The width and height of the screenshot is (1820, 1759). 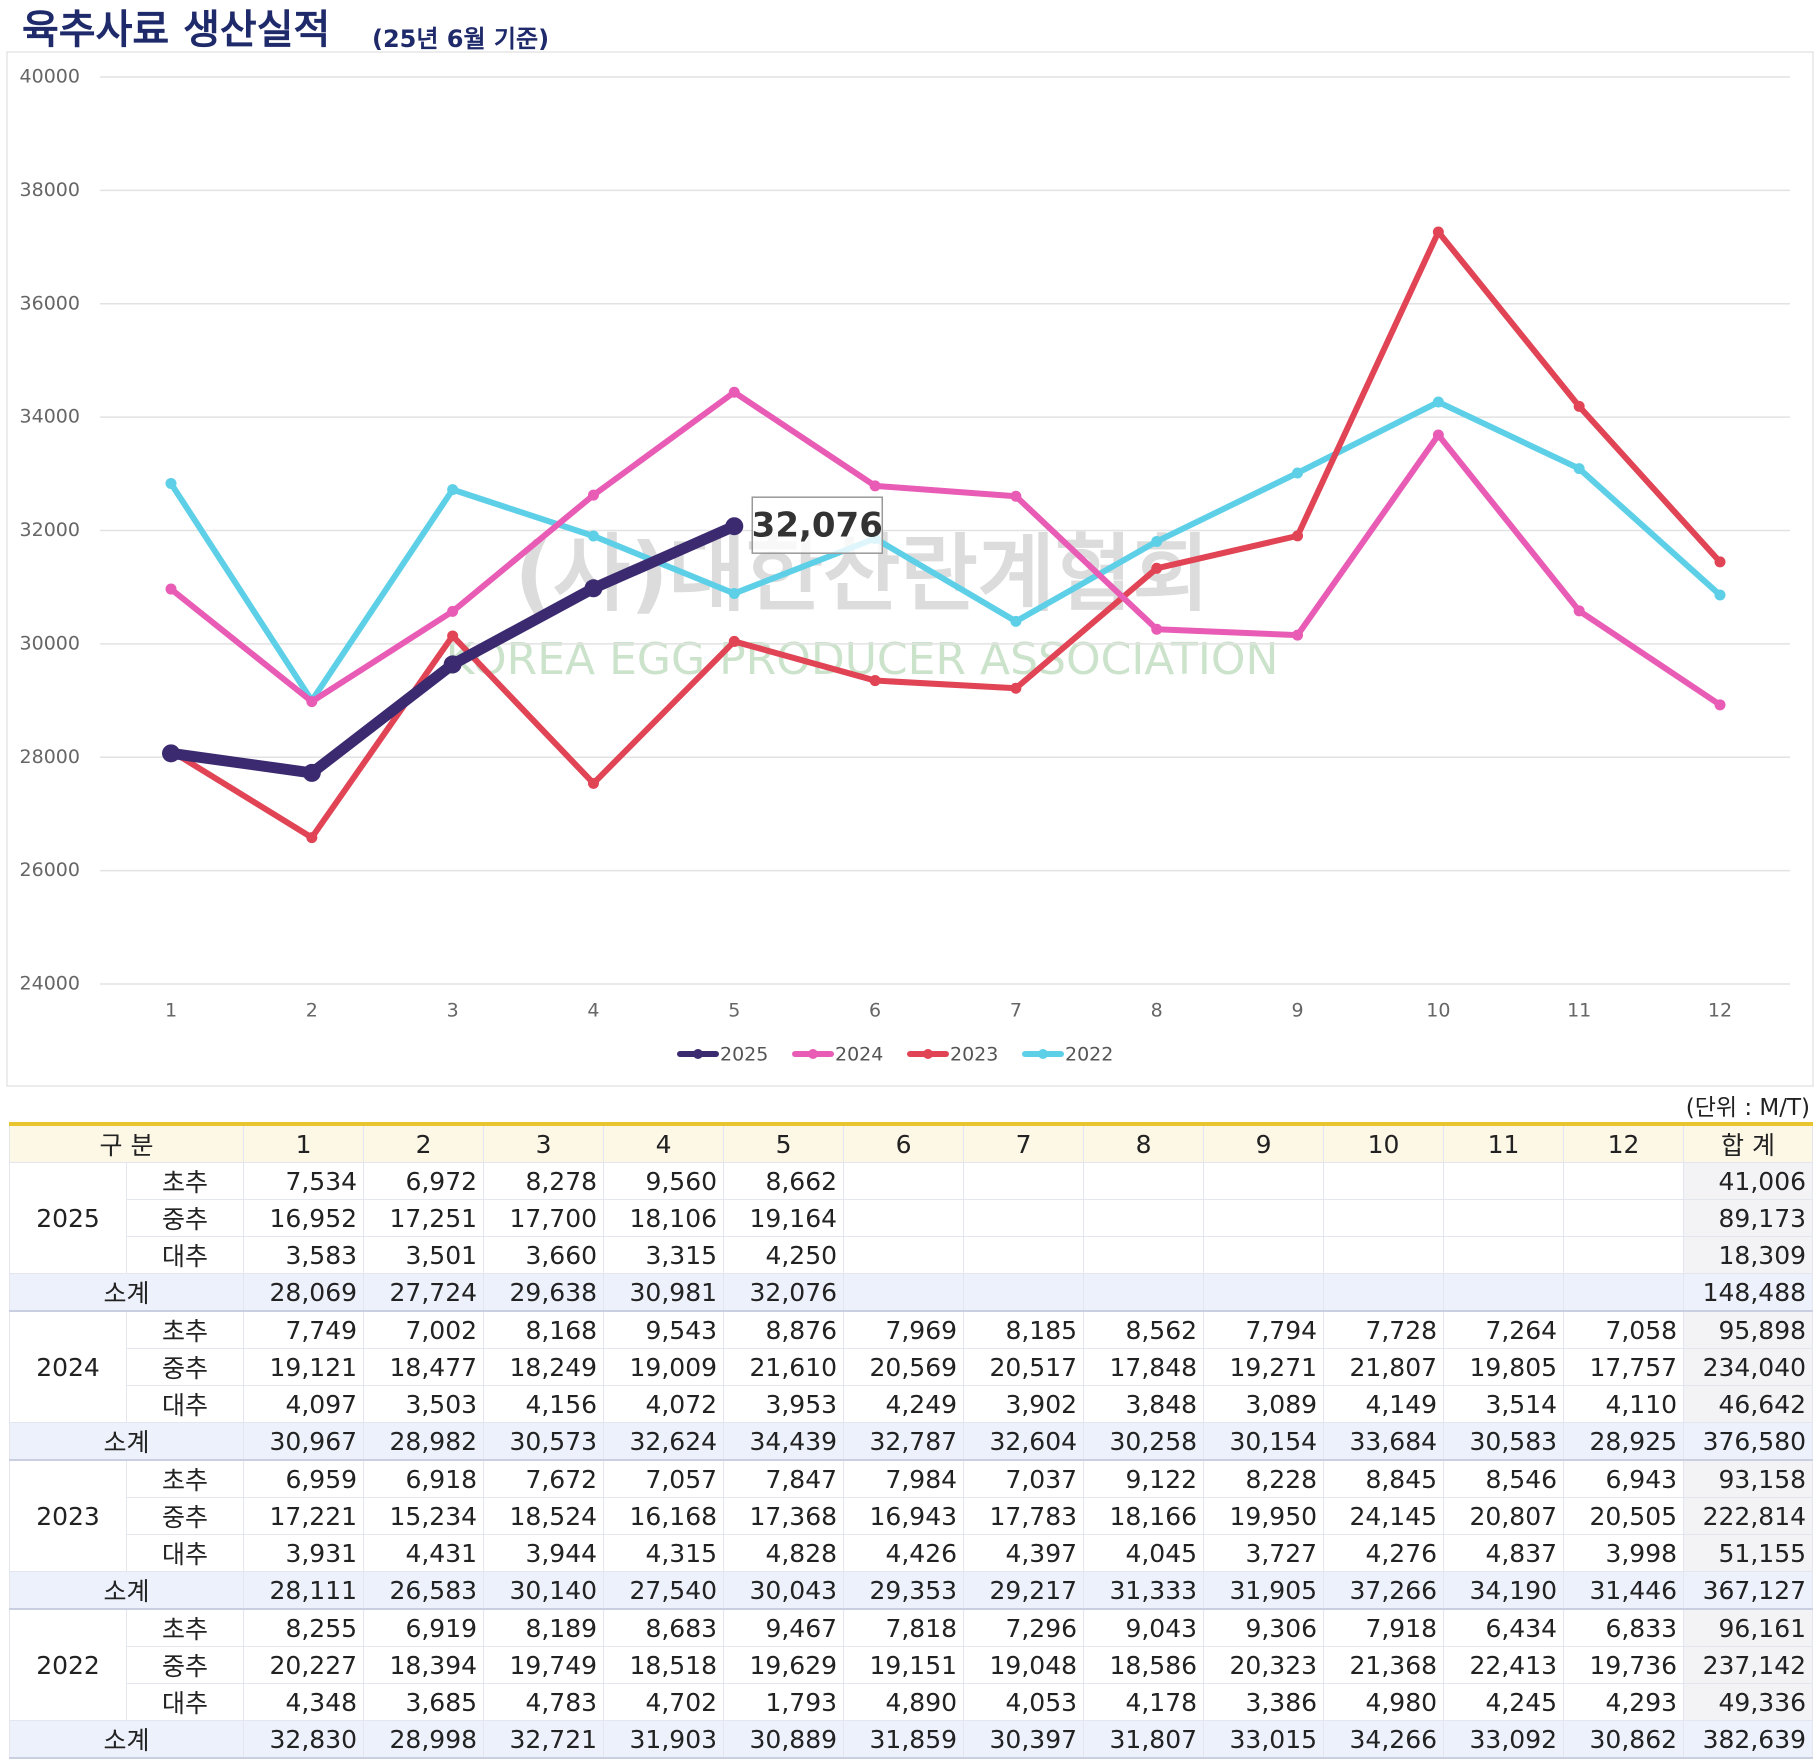 What do you see at coordinates (904, 1516) in the screenshot?
I see `table-cell: 16,943` at bounding box center [904, 1516].